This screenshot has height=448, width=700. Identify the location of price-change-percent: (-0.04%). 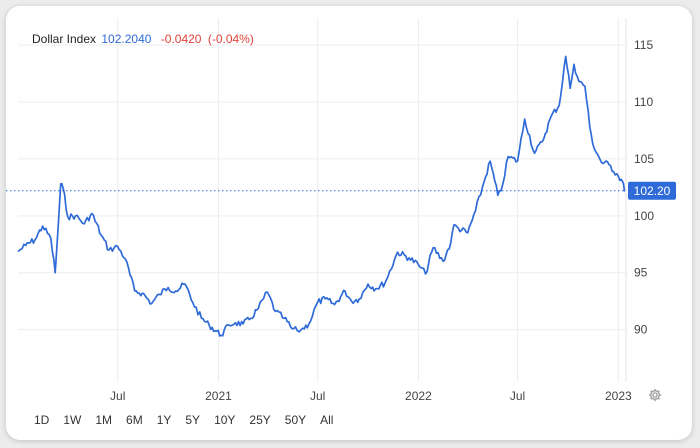
(230, 39).